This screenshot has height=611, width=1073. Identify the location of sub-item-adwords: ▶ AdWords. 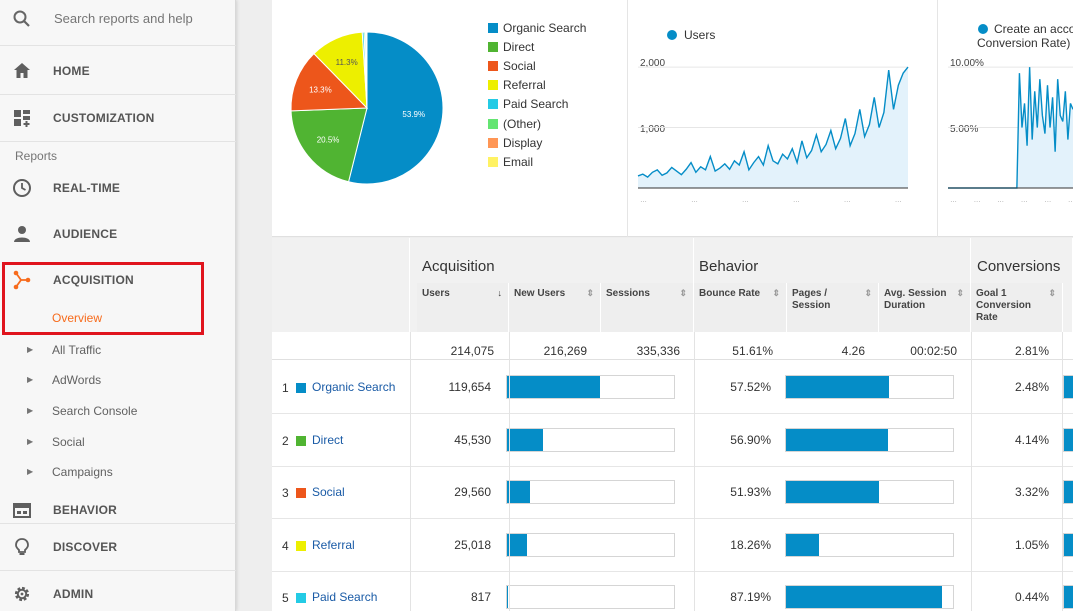
(118, 381).